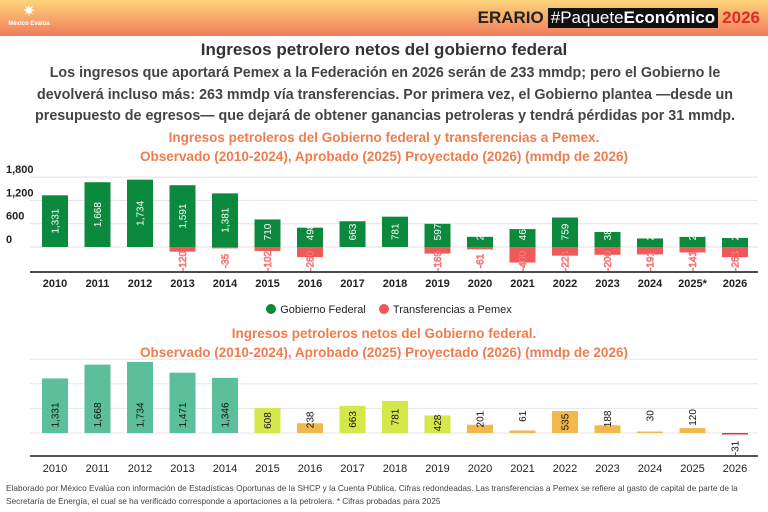 The image size is (768, 512). Describe the element at coordinates (384, 310) in the screenshot. I see `chart1-legend: Gobierno Federal Transferencias a Pemex` at that location.